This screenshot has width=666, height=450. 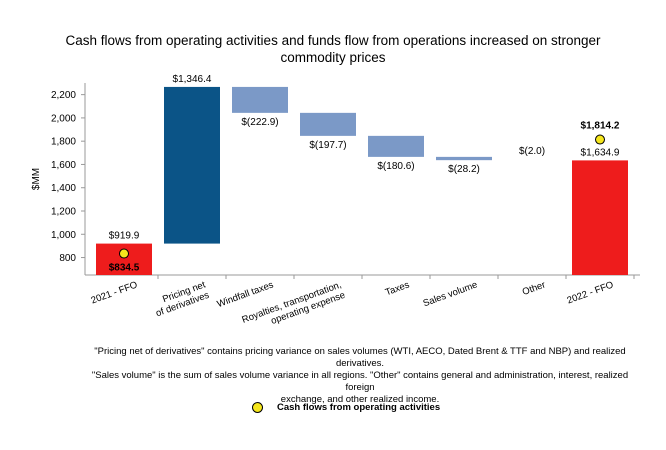 I want to click on y-tick-label: 1,800, so click(x=63, y=142).